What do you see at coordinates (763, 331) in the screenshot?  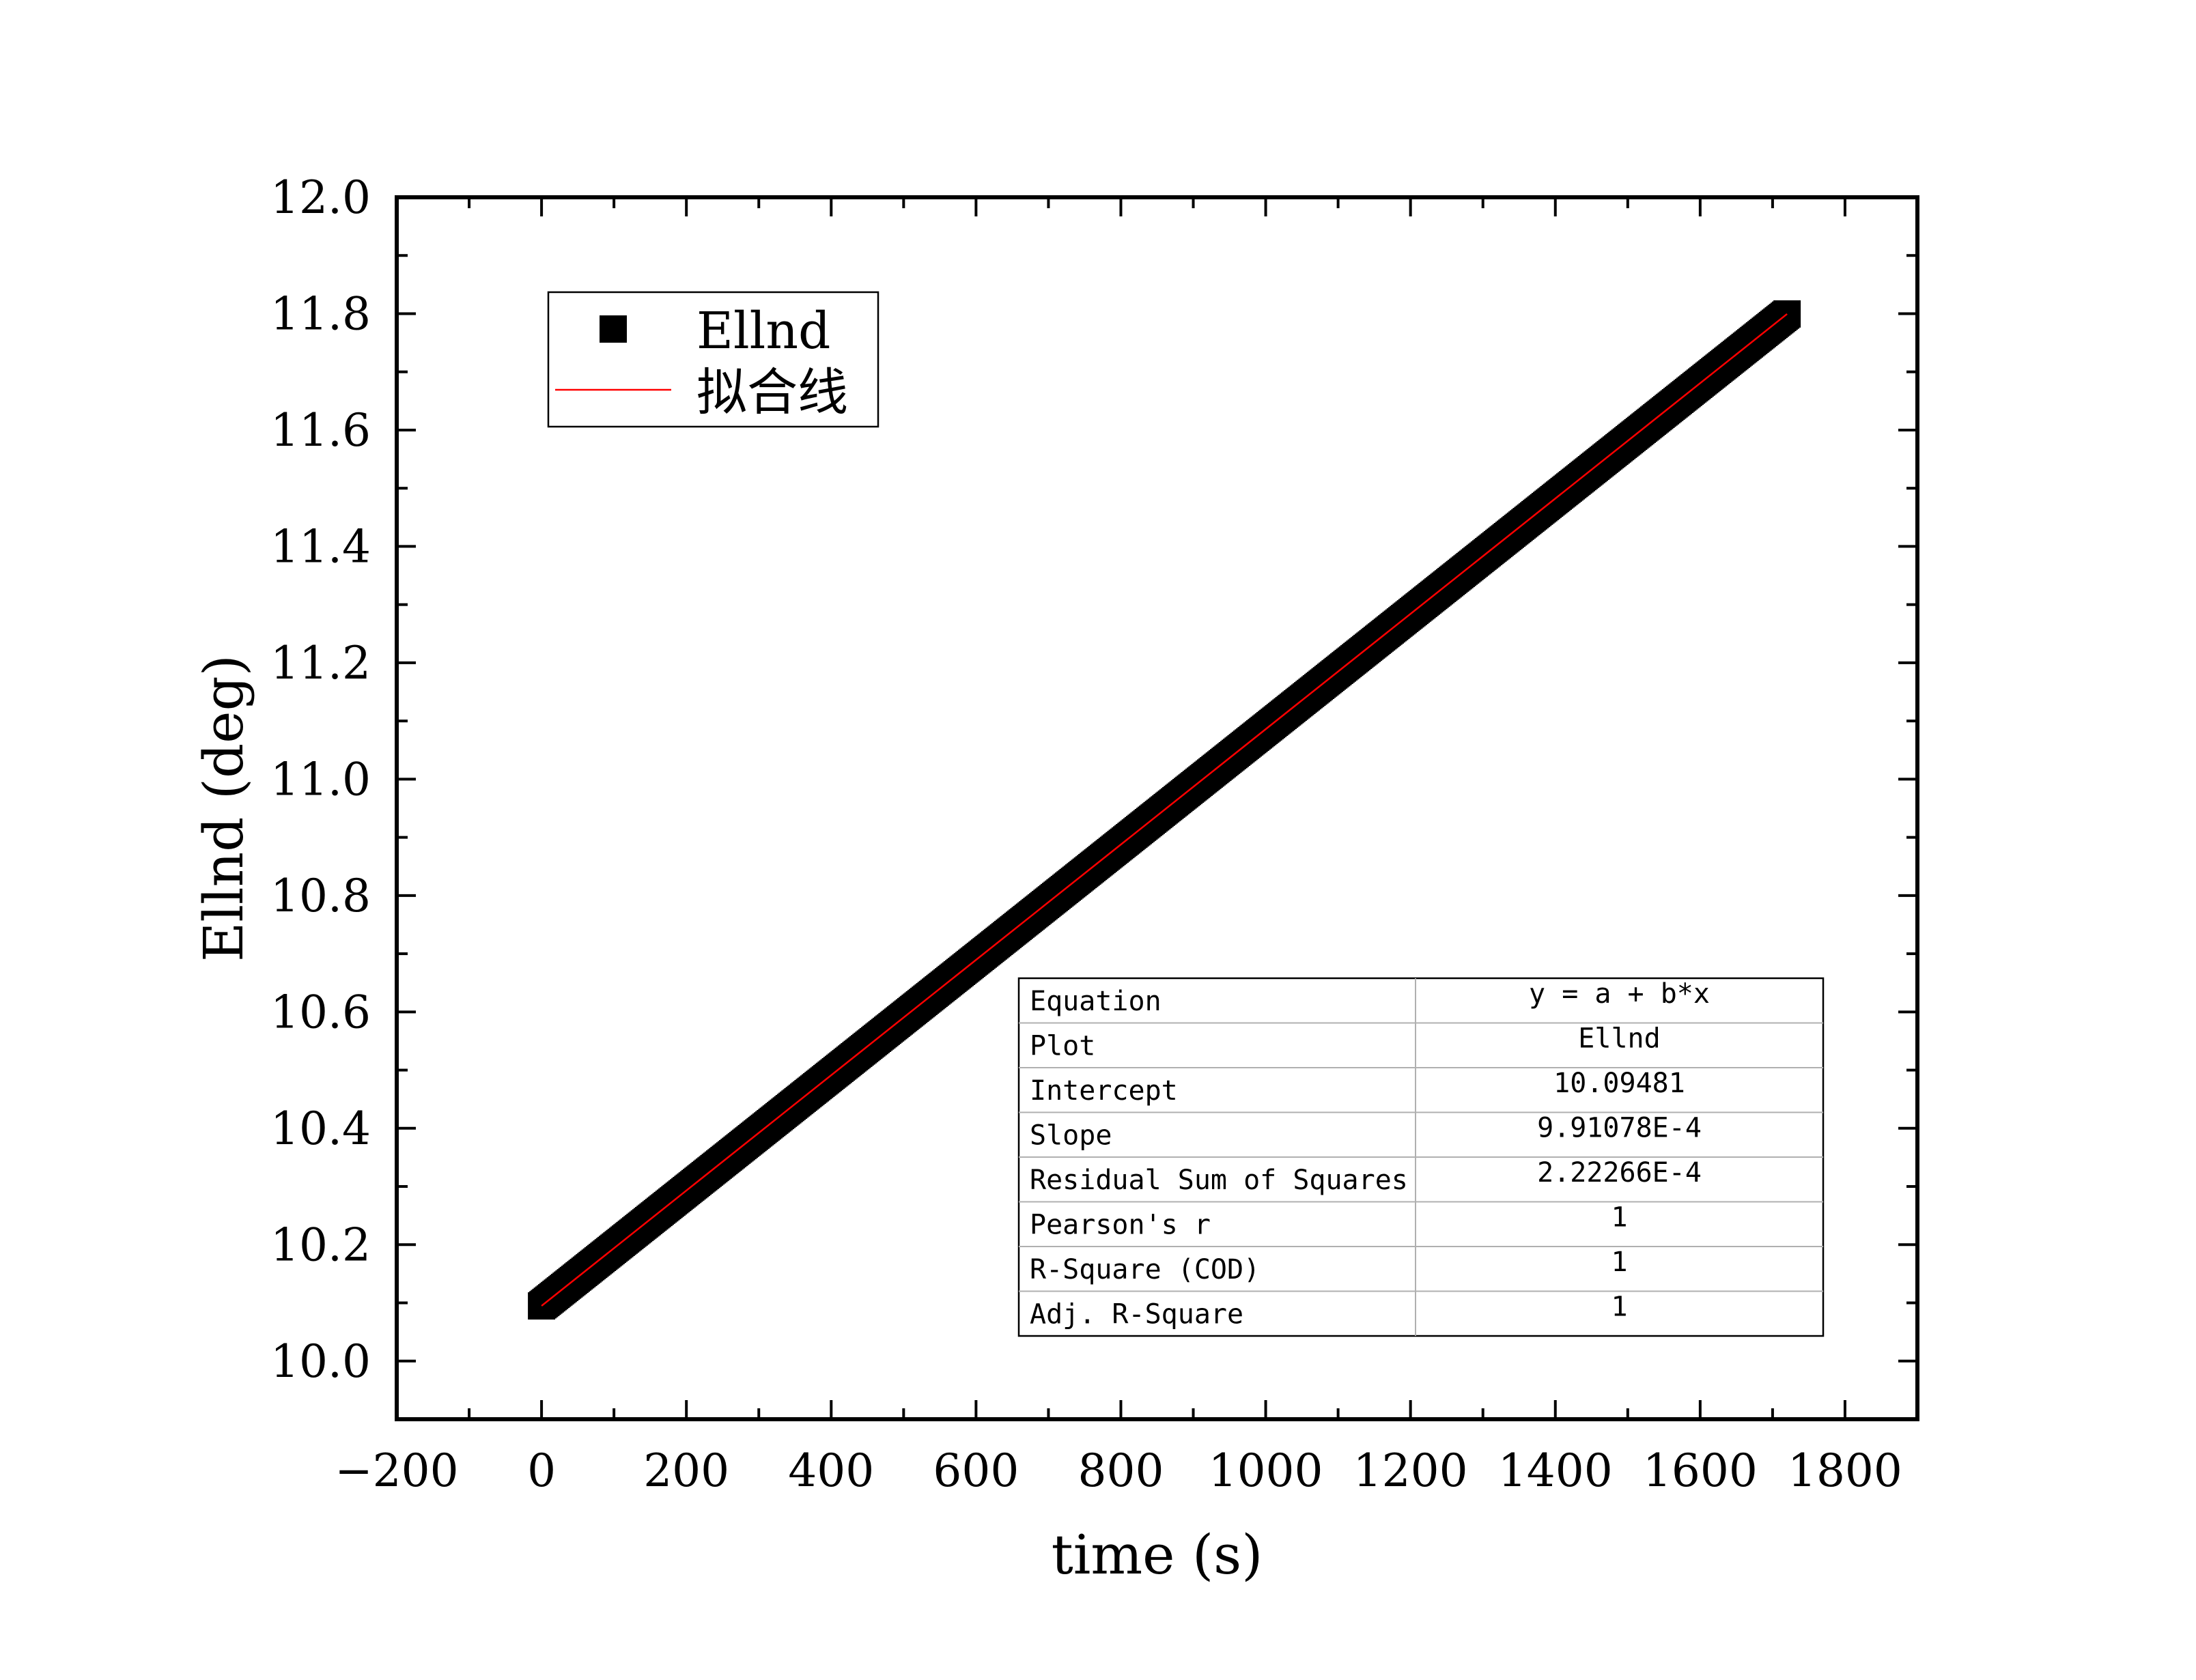 I see `legend-entry-ellnd: Ellnd` at bounding box center [763, 331].